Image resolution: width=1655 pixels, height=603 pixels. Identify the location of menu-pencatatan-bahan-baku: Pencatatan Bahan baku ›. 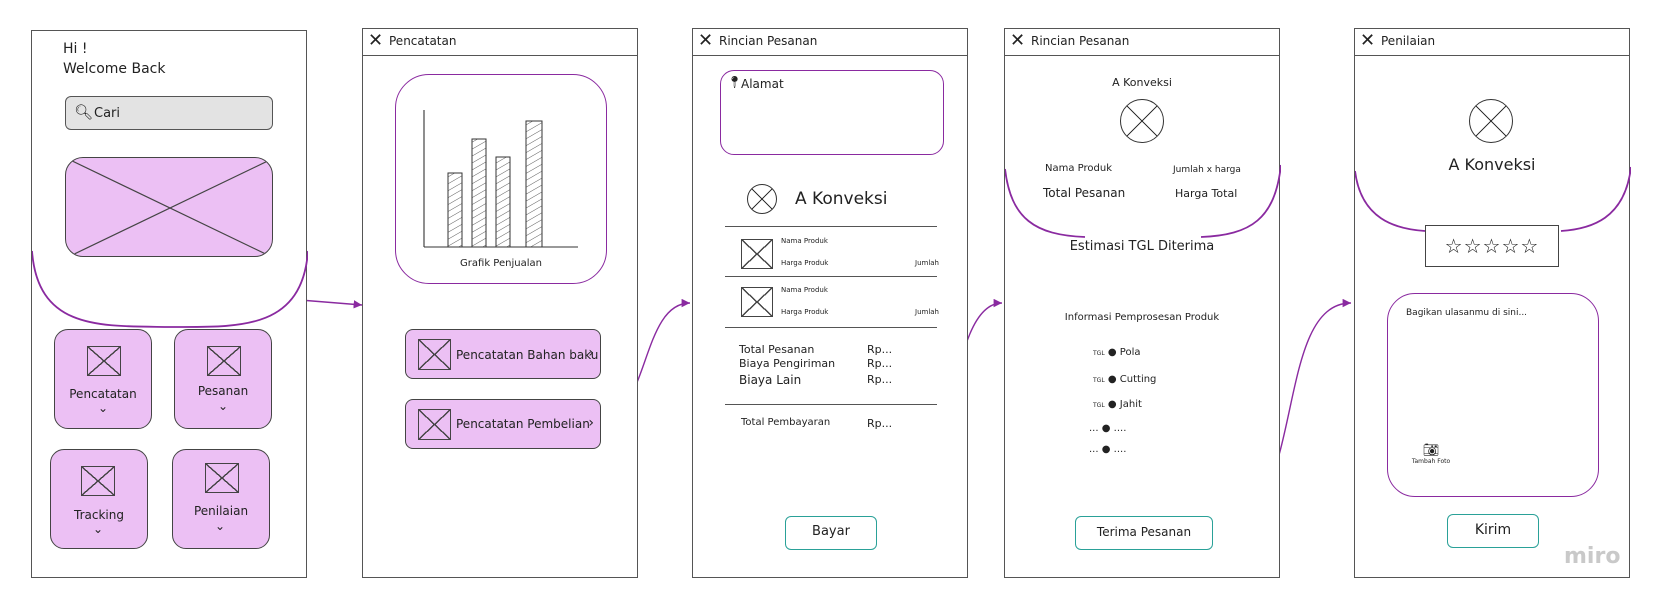
(503, 354).